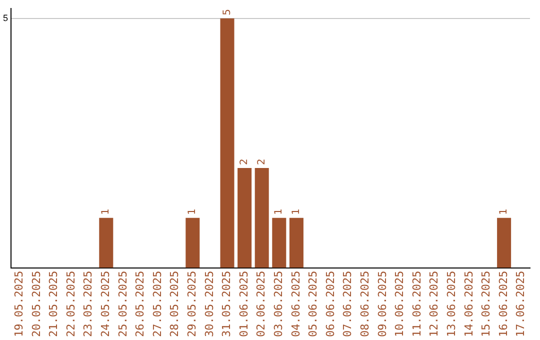 This screenshot has height=340, width=540. Describe the element at coordinates (347, 304) in the screenshot. I see `x-tick-label: 07.06.2025` at that location.